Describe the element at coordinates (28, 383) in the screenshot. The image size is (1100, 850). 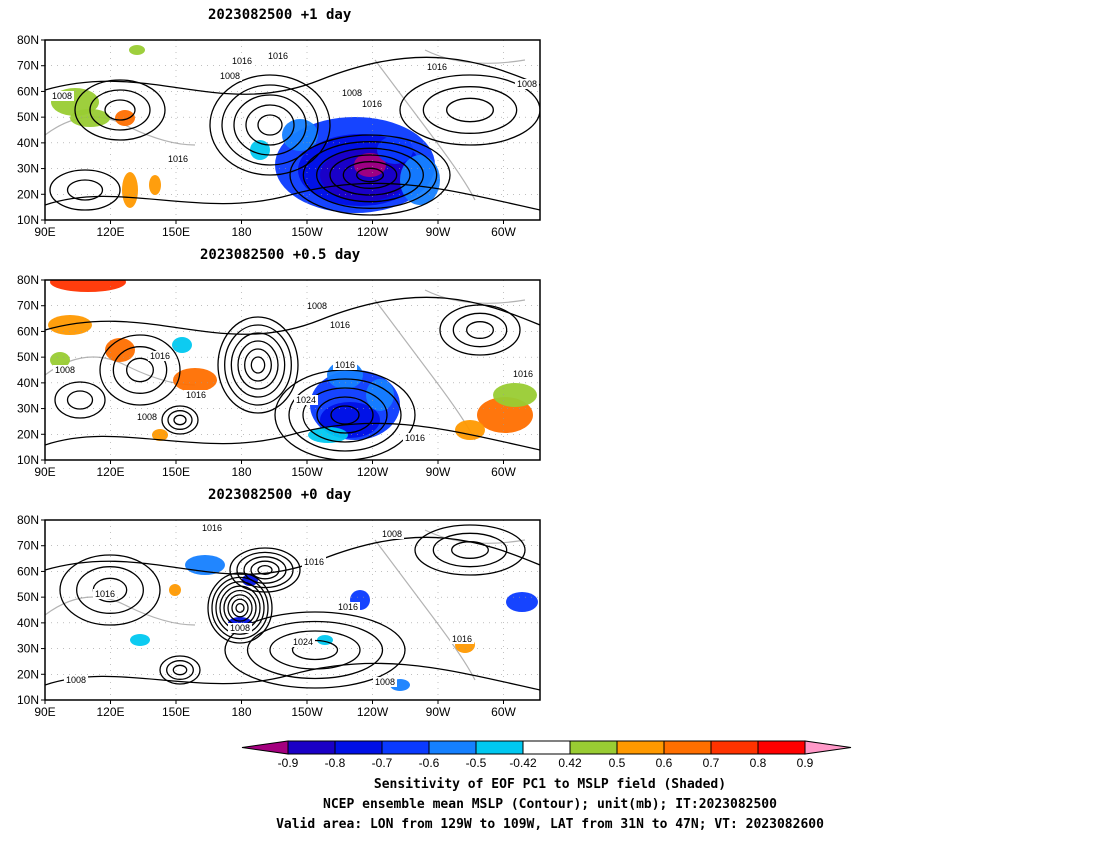
I see `lat-label: 40N` at that location.